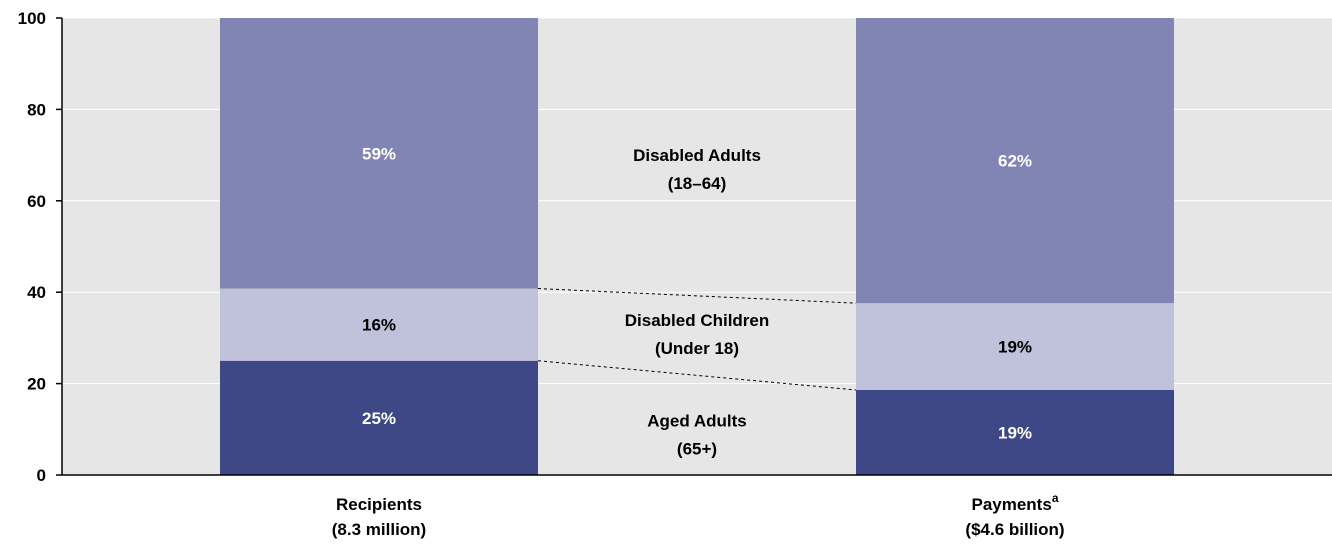 This screenshot has width=1332, height=548. What do you see at coordinates (697, 183) in the screenshot?
I see `series-label-line: (18–64)` at bounding box center [697, 183].